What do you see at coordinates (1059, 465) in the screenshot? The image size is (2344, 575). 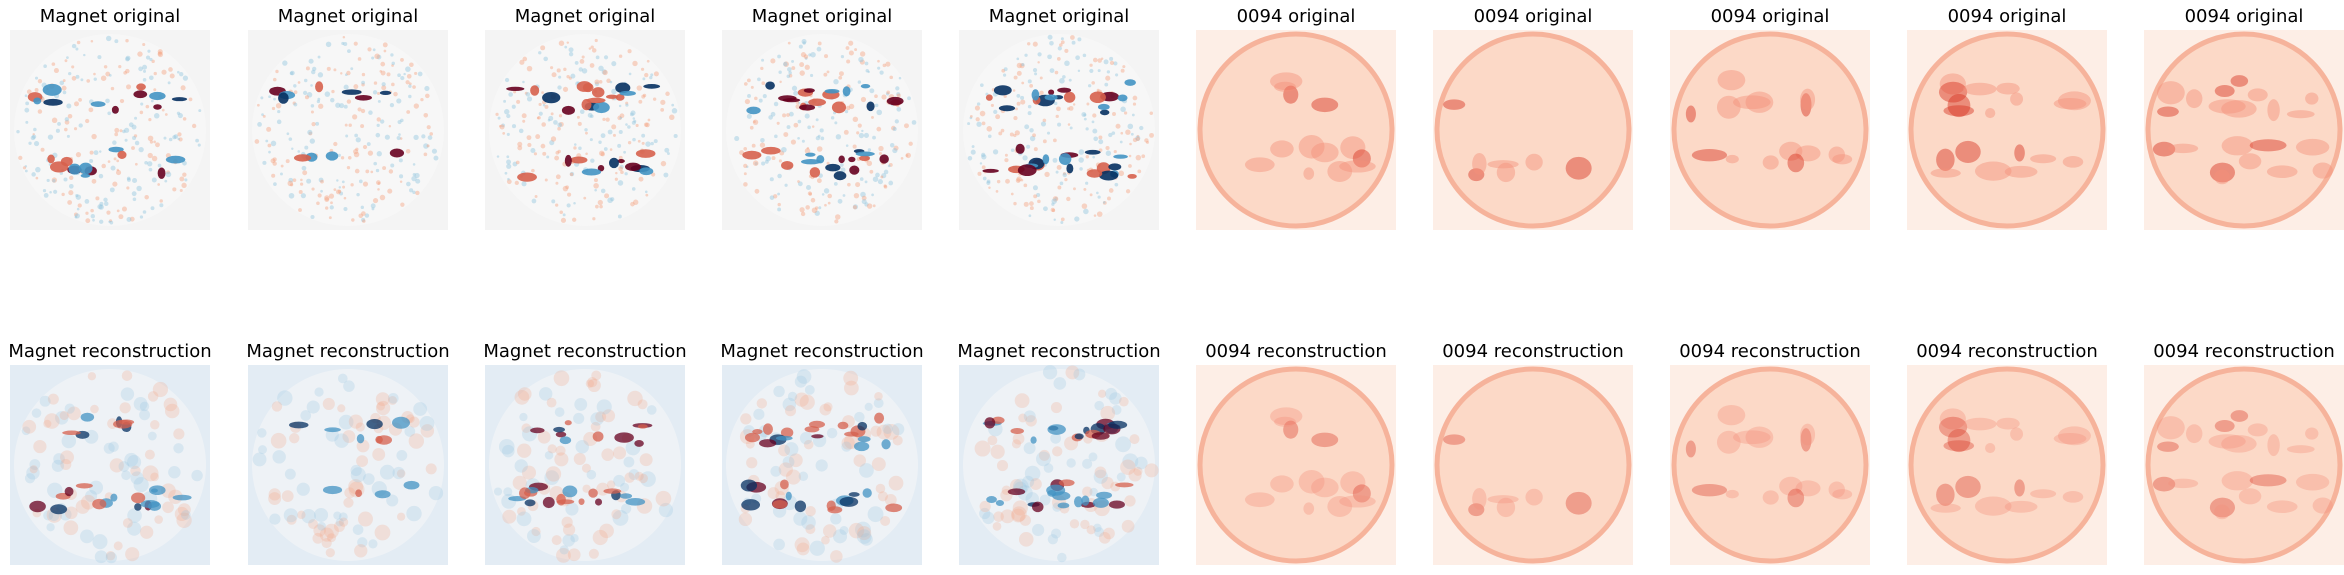 I see `solar-disk` at bounding box center [1059, 465].